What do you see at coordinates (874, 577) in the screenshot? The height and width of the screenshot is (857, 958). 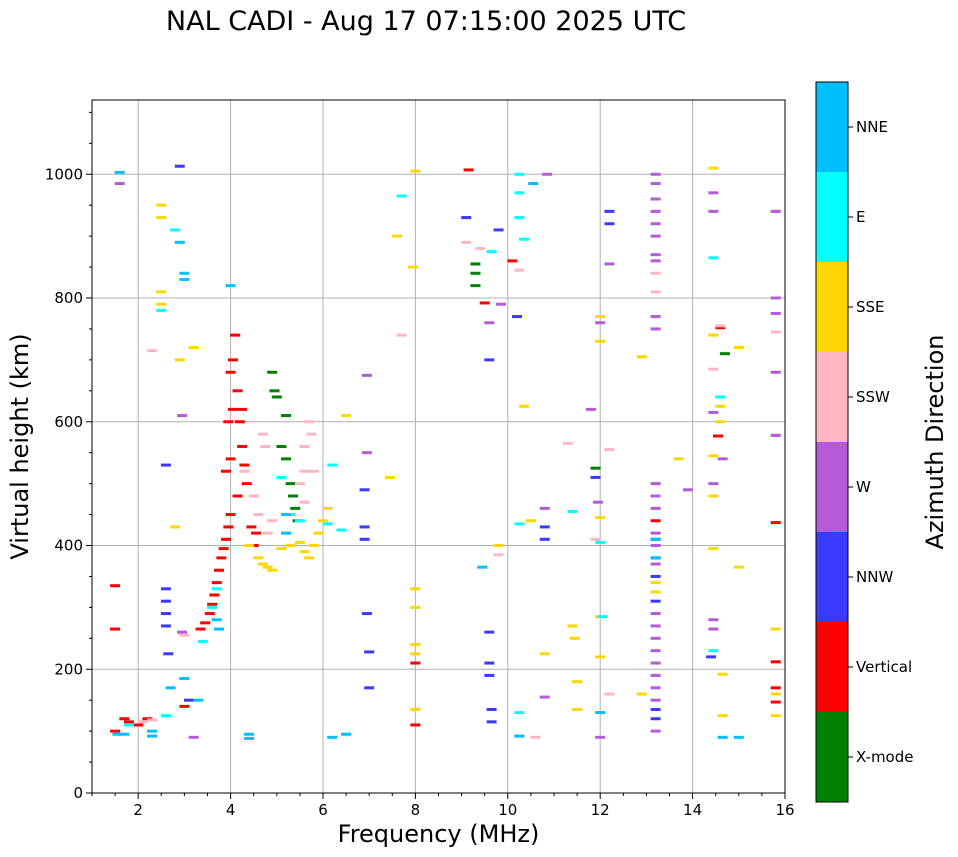 I see `colorbar-tick-label: NNW` at bounding box center [874, 577].